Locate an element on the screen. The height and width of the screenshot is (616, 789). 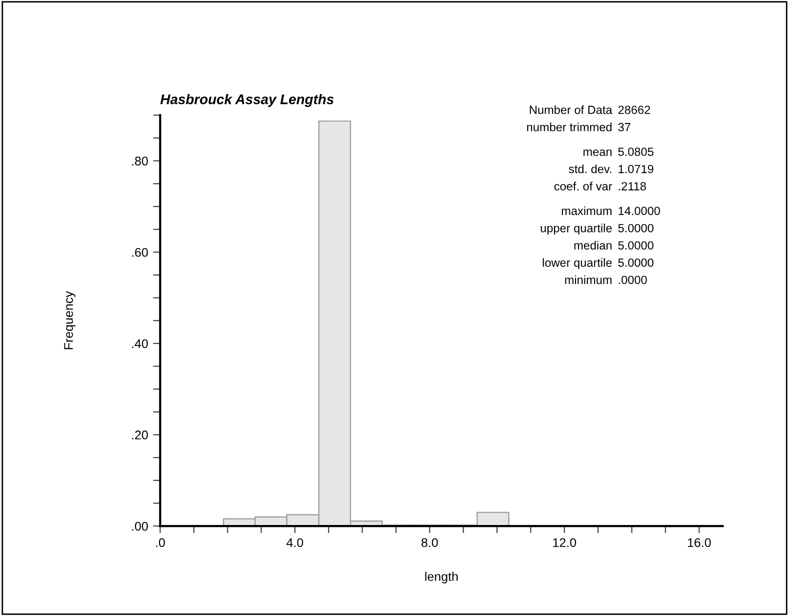
annotation: mean 5.0805 is located at coordinates (619, 152).